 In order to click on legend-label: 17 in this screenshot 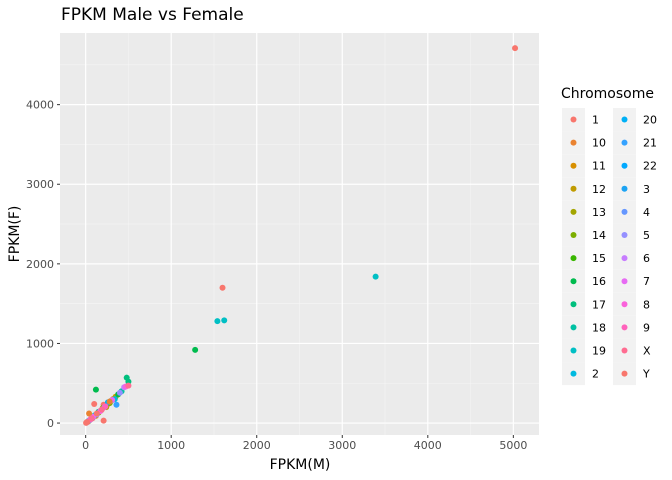, I will do `click(599, 304)`.